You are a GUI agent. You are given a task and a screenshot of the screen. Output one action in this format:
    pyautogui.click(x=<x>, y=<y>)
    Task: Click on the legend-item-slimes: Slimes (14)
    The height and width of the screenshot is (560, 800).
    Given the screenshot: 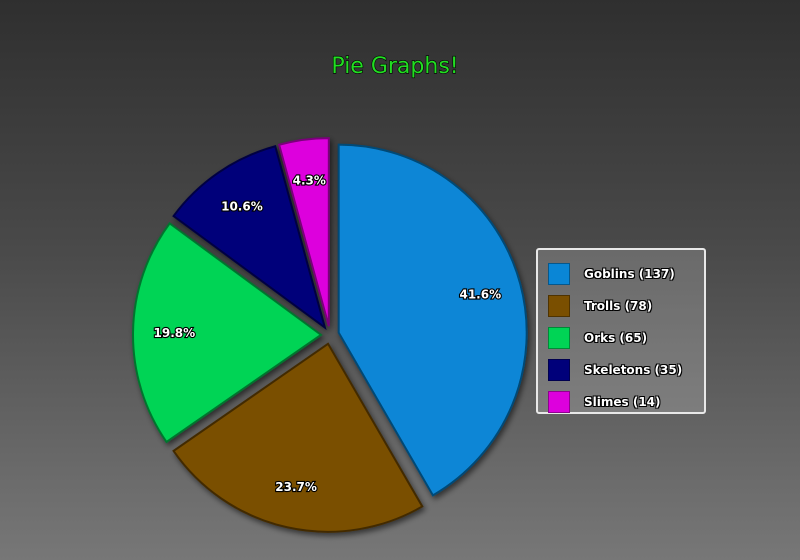 What is the action you would take?
    pyautogui.click(x=621, y=402)
    